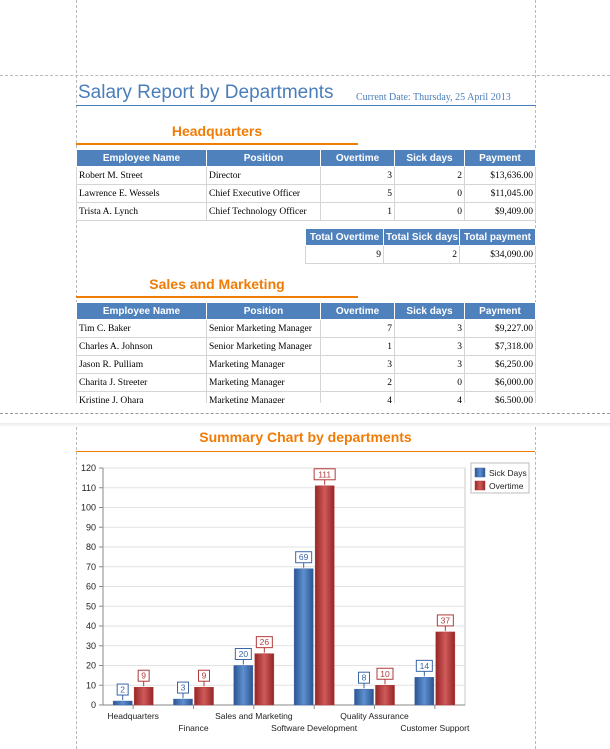  I want to click on position: Chief Executive Officer, so click(263, 193).